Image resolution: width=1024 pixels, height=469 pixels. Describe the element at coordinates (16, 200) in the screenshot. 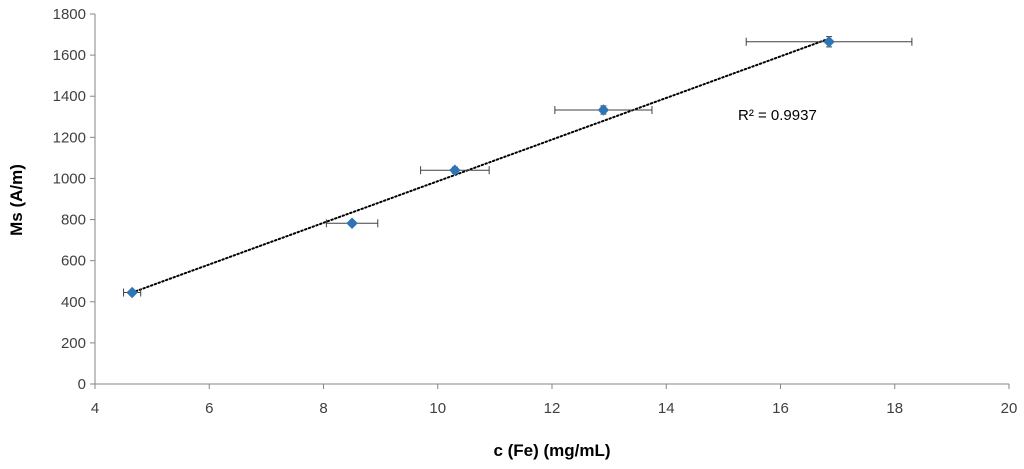

I see `y-axis-title: Ms (A/m)` at that location.